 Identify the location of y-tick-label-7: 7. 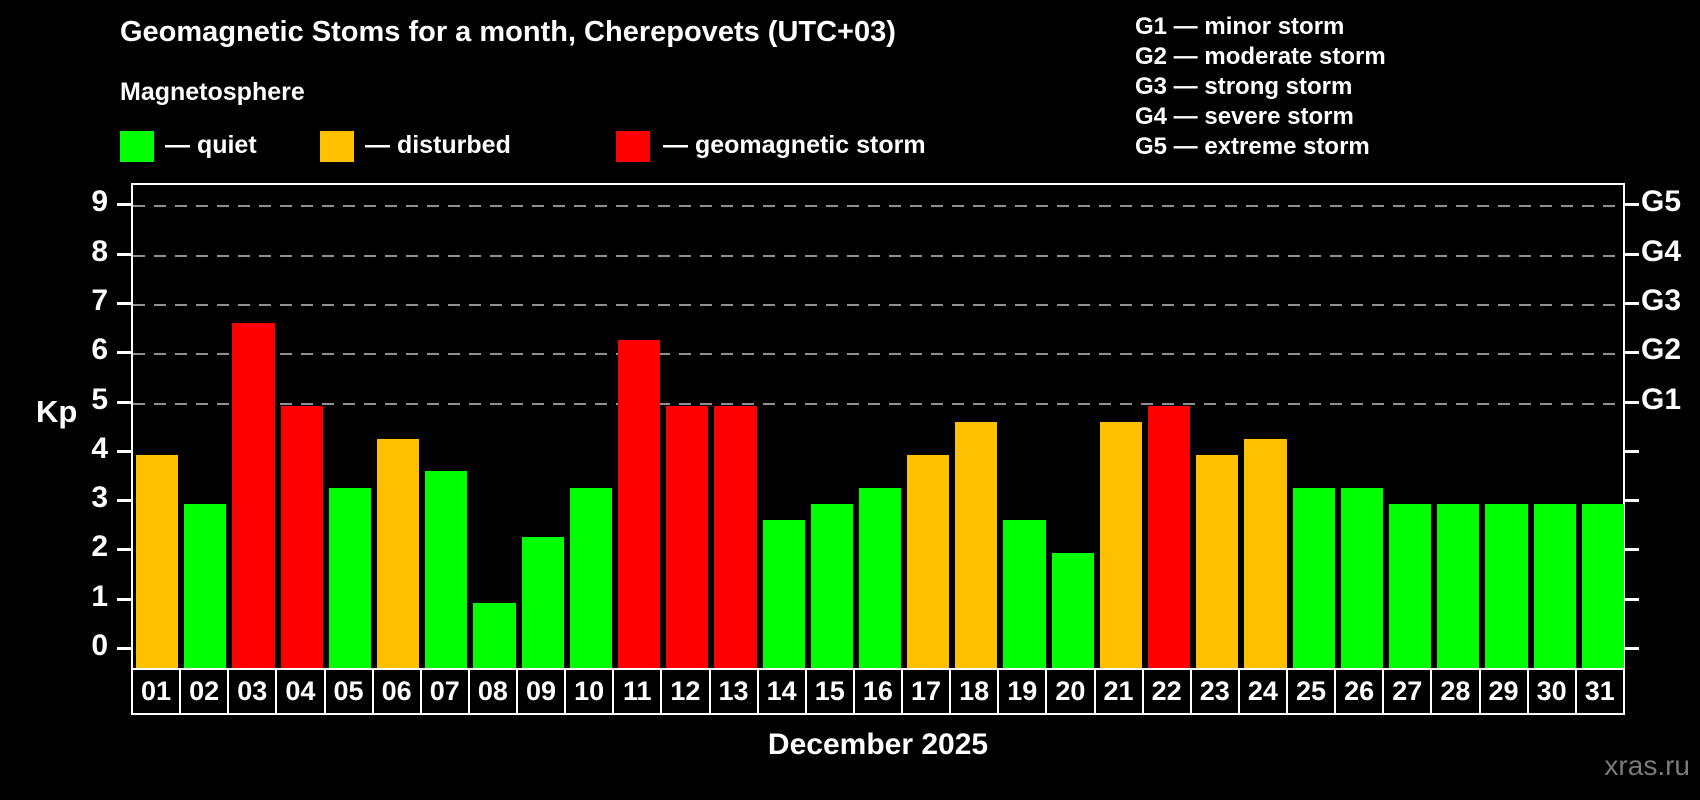
(99, 300).